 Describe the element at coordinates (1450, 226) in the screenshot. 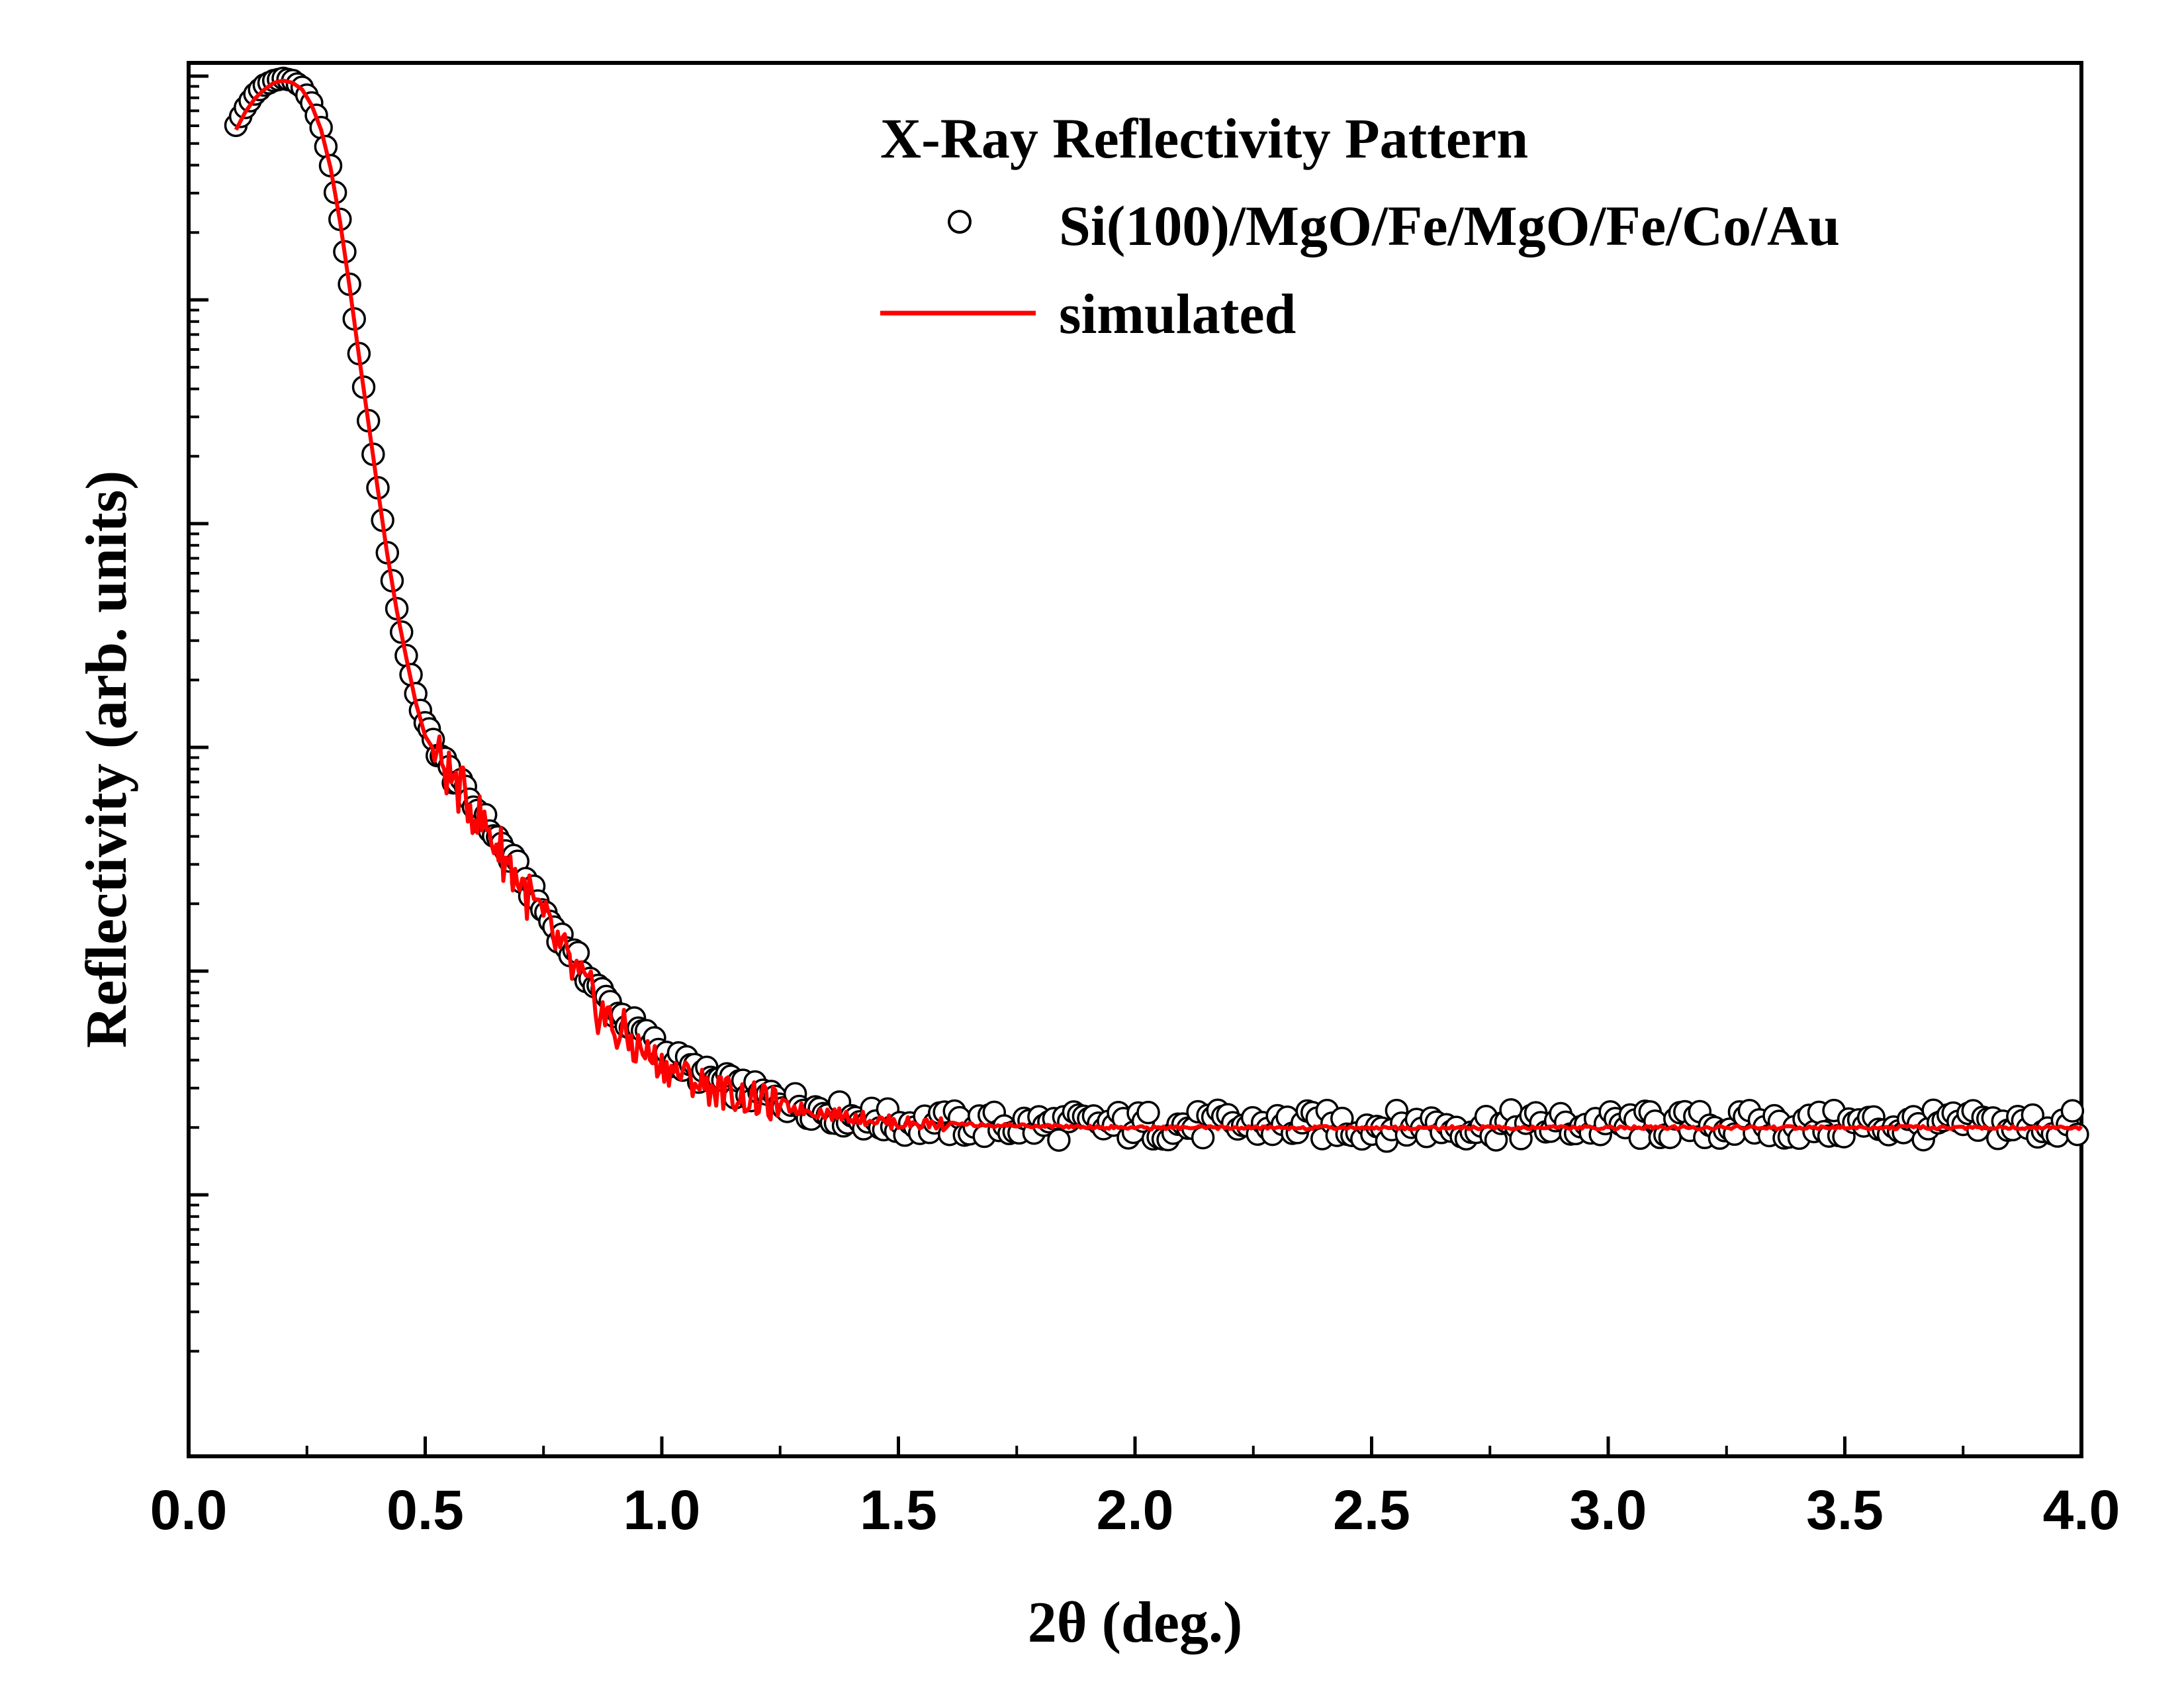

I see `legend-label-measured: Si(100)/MgO/Fe/MgO/Fe/Co/Au` at that location.